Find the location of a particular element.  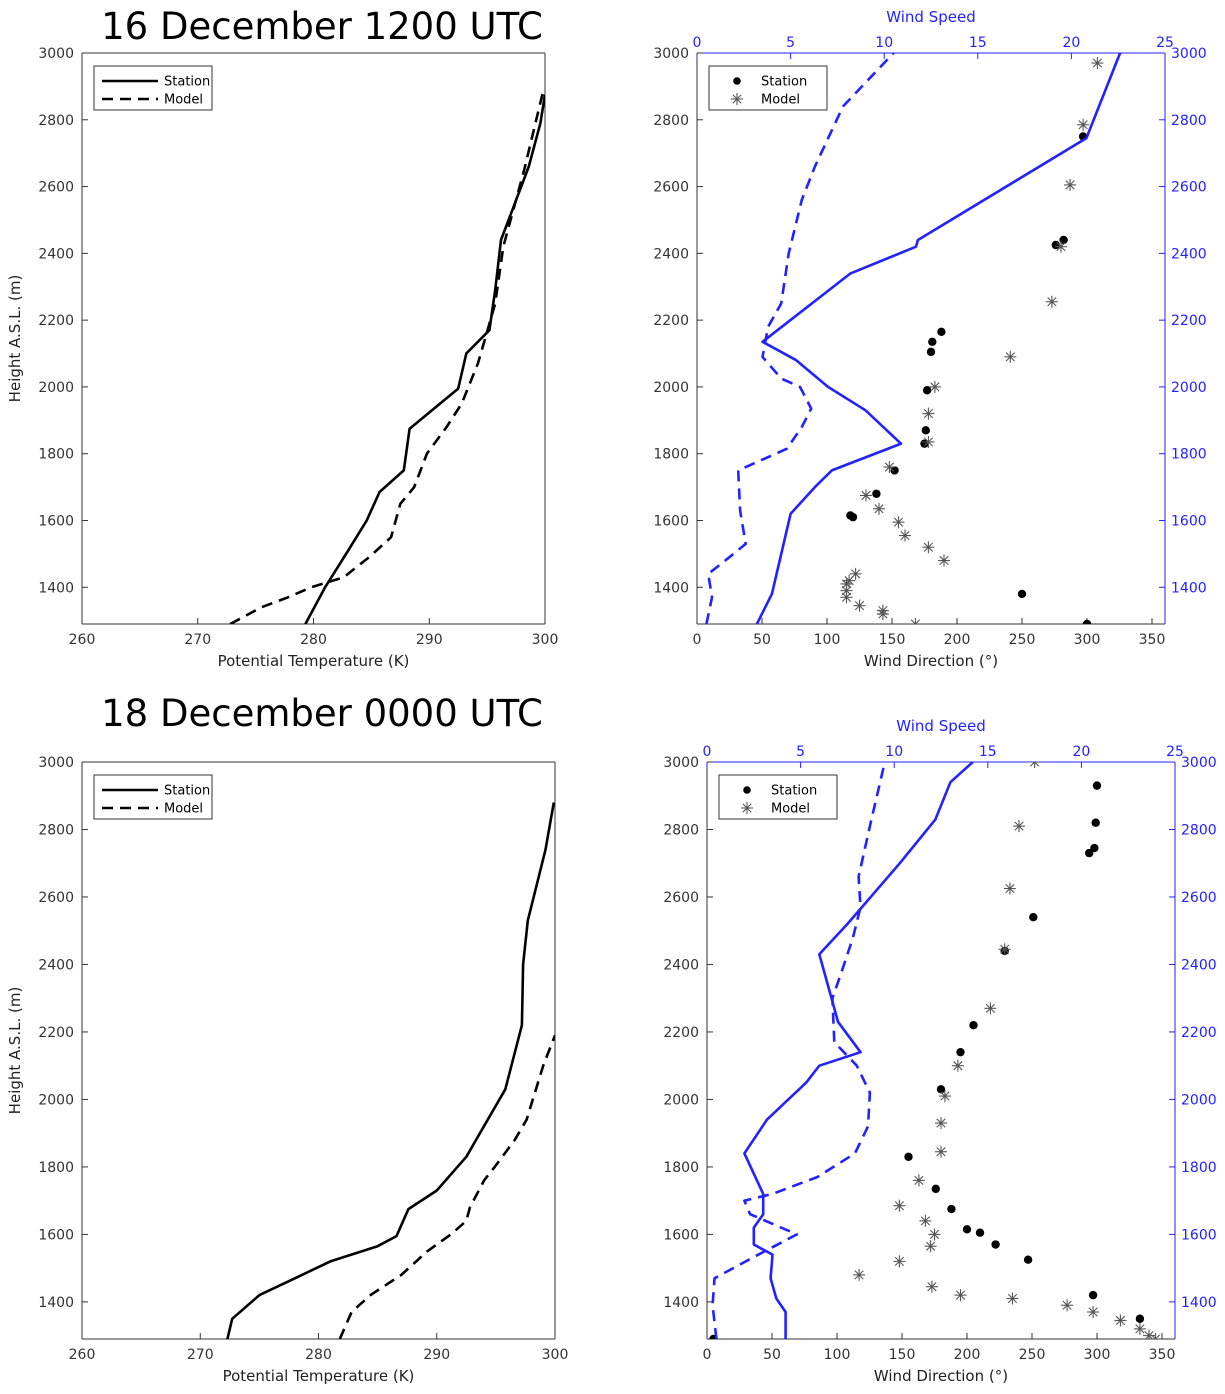

x2-tick-label: 25 is located at coordinates (1165, 43).